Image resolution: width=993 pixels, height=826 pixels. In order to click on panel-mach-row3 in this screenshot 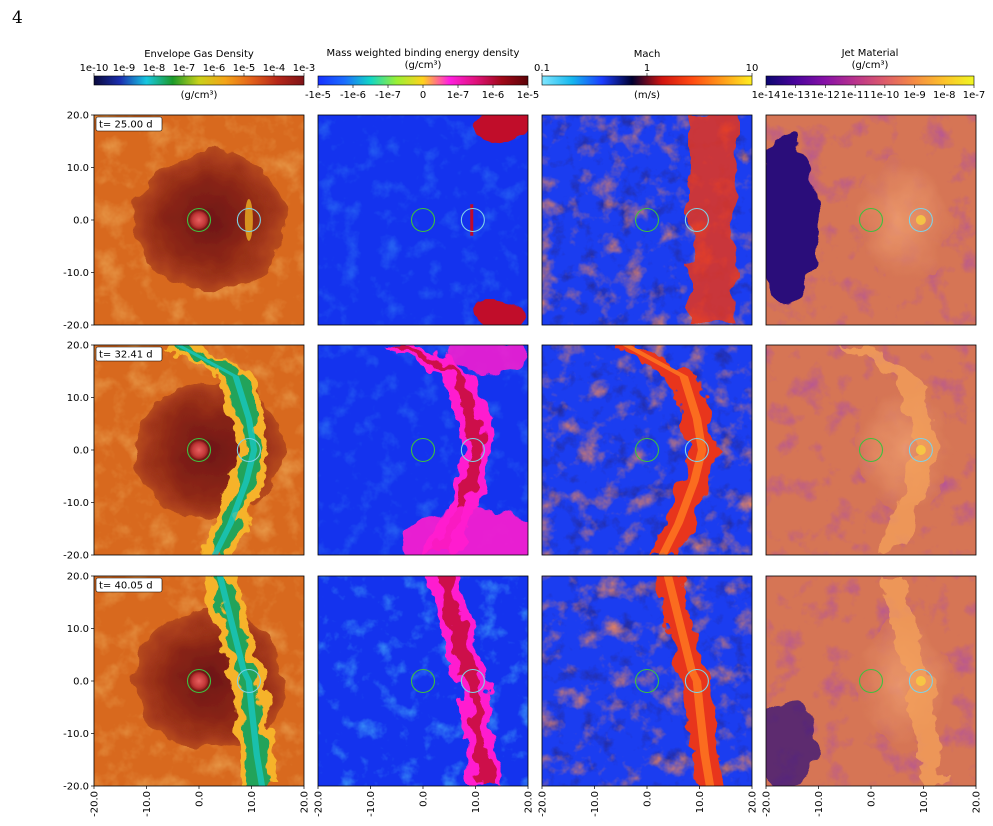, I will do `click(647, 681)`.